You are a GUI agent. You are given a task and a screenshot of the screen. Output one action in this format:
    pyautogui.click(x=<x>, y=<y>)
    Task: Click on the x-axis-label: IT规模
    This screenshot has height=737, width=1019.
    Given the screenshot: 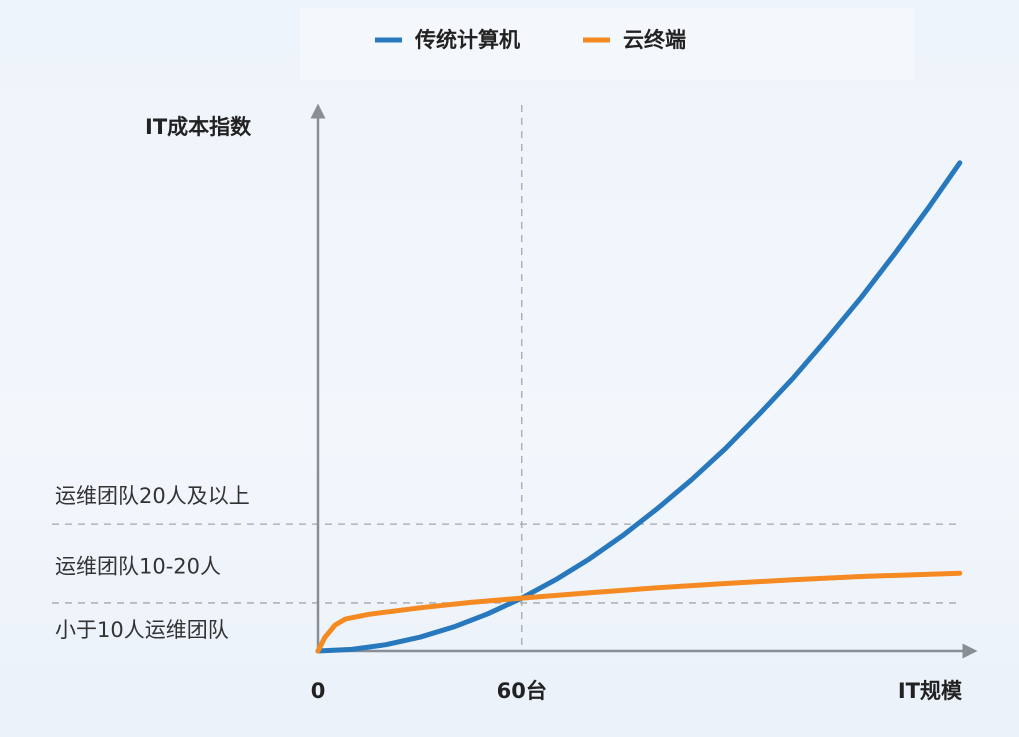 What is the action you would take?
    pyautogui.click(x=930, y=691)
    